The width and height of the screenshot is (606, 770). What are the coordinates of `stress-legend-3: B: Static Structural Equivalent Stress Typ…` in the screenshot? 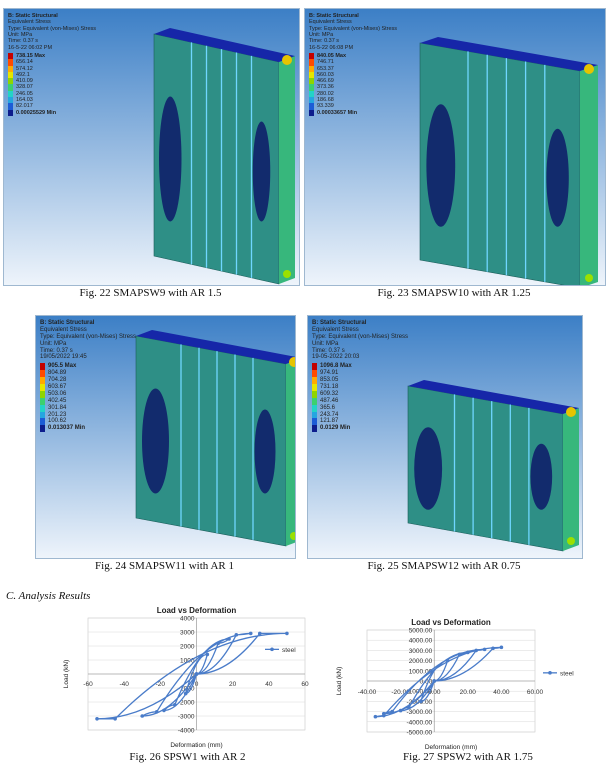 It's located at (88, 376).